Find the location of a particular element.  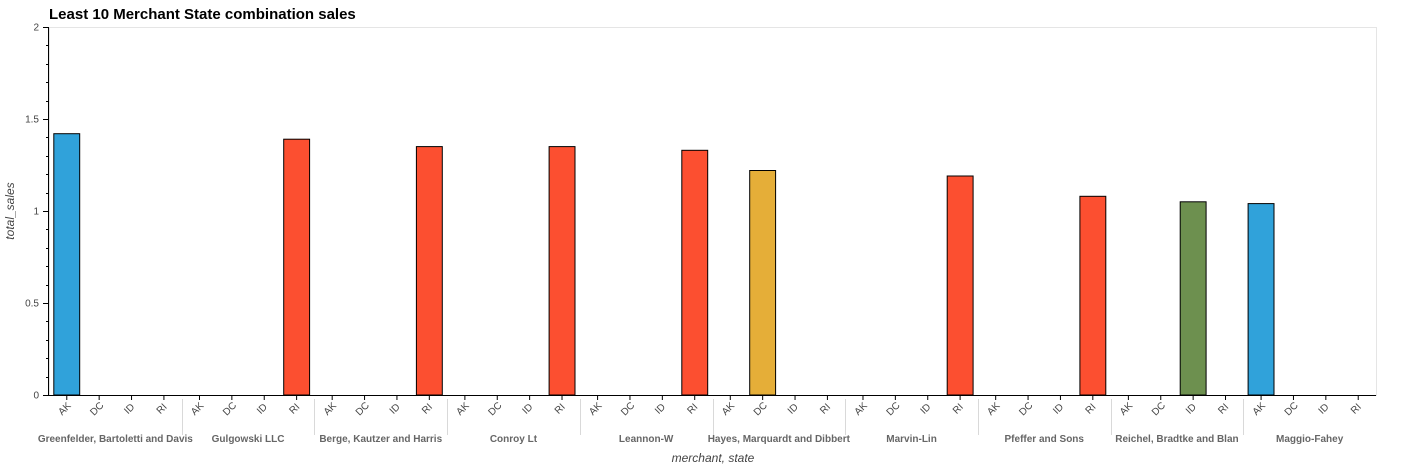

y-tick-label: 0 is located at coordinates (36, 396).